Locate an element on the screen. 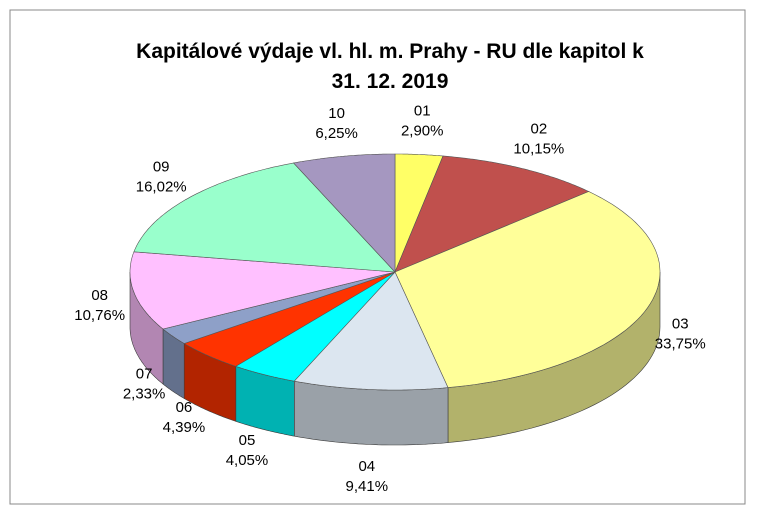  category-label: 09 is located at coordinates (161, 167).